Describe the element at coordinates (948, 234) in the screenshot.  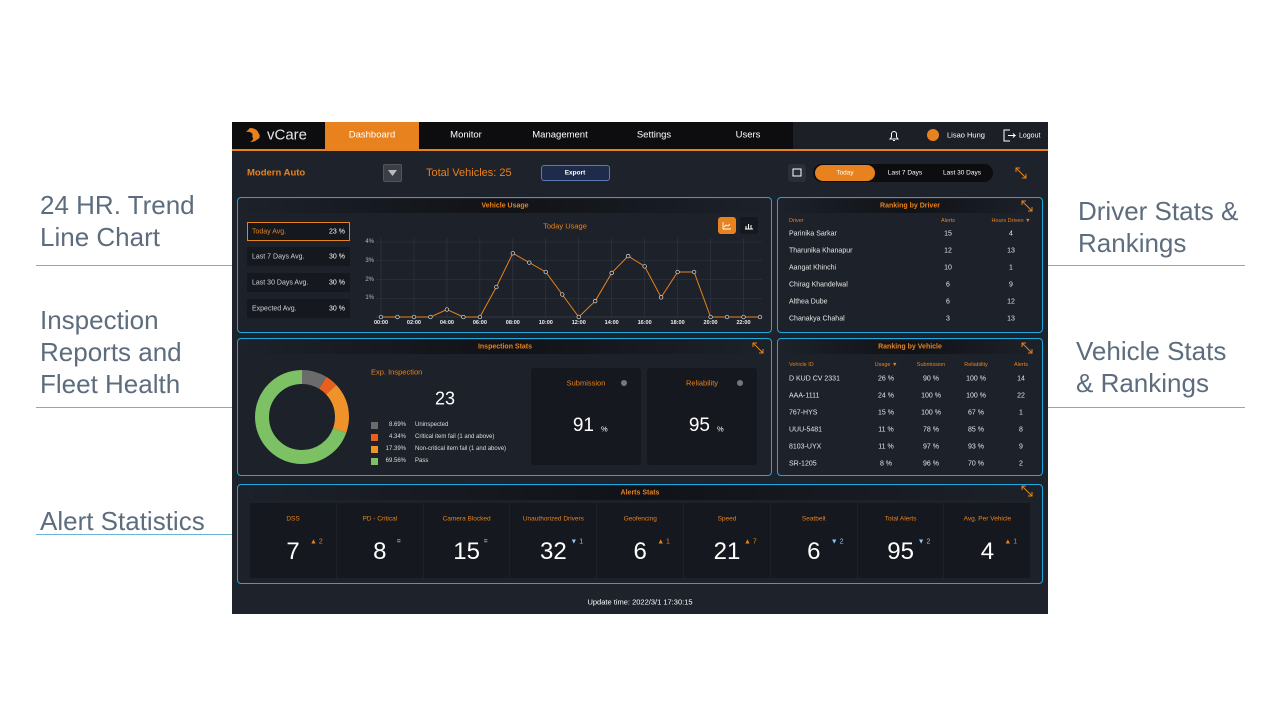
I see `table-cell: 15` at that location.